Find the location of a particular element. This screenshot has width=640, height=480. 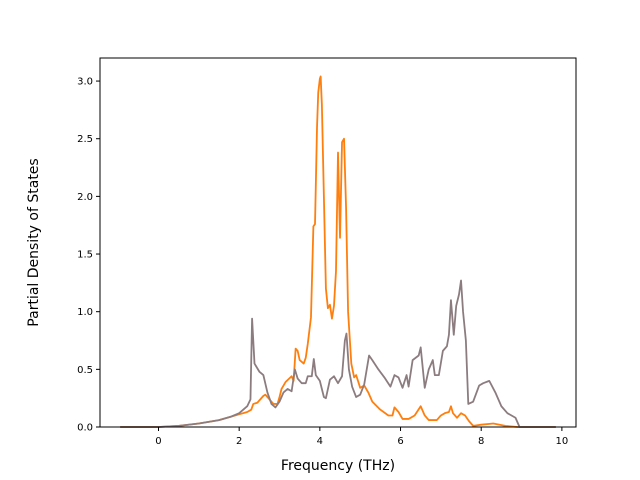

x-tick-label: 8 is located at coordinates (481, 441).